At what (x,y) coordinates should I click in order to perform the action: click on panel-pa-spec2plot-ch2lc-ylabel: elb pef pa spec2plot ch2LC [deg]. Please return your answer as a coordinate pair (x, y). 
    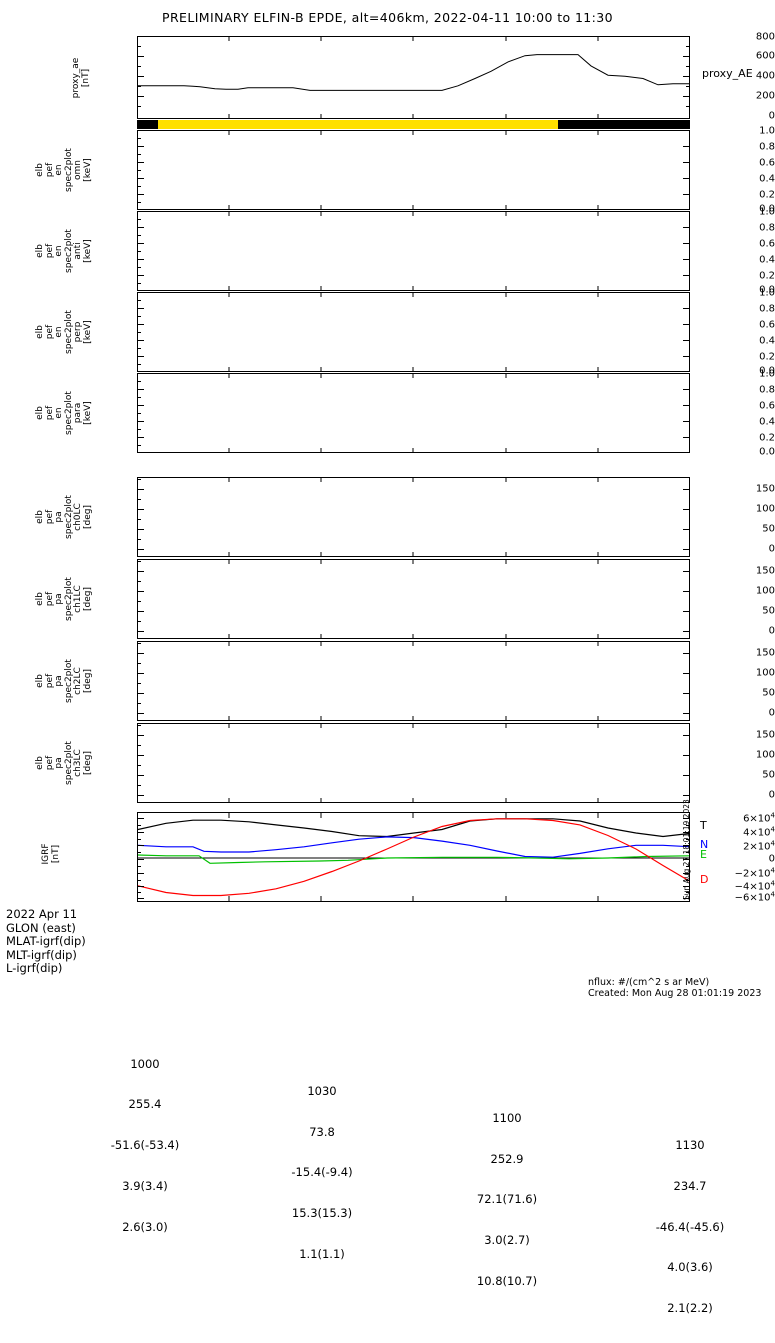
    Looking at the image, I should click on (64, 681).